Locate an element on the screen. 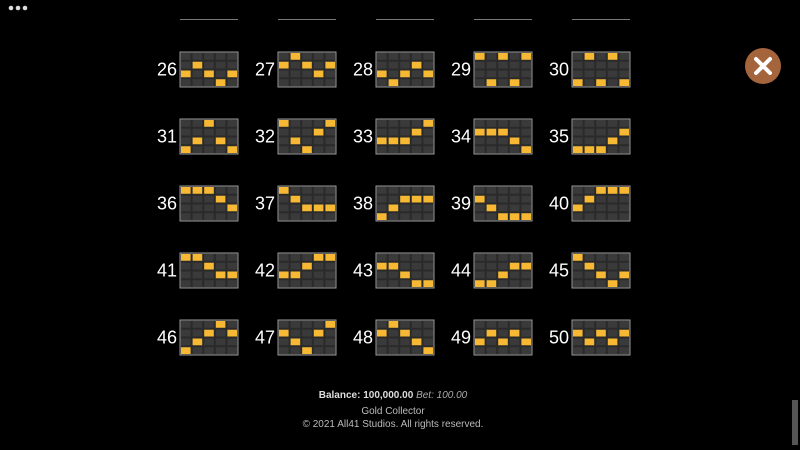 The image size is (800, 450). payline-number: 45 is located at coordinates (559, 270).